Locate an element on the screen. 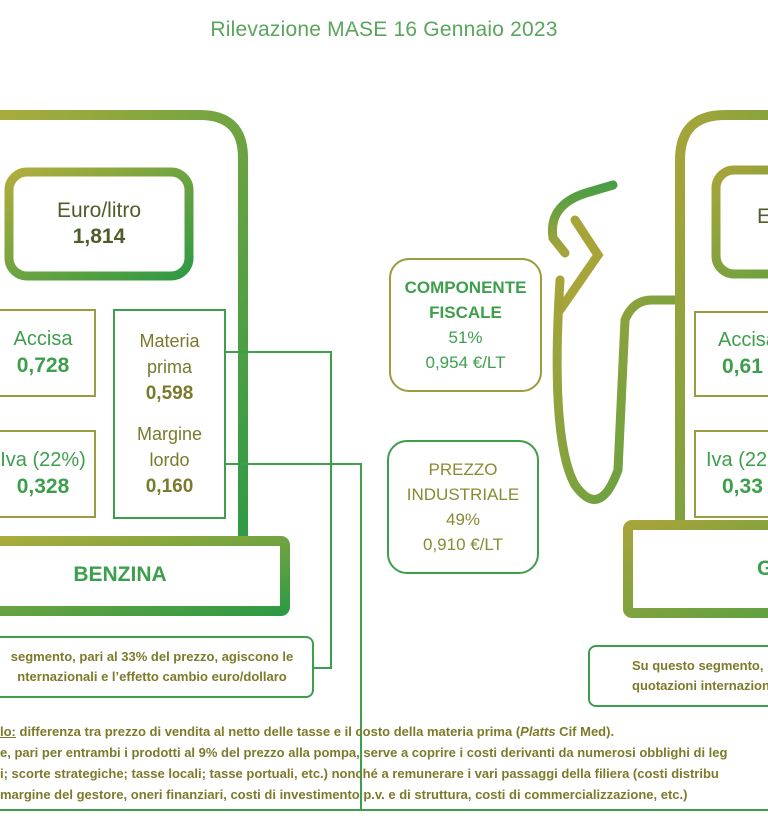  fiscale-value: 0,954 €/LT is located at coordinates (465, 362).